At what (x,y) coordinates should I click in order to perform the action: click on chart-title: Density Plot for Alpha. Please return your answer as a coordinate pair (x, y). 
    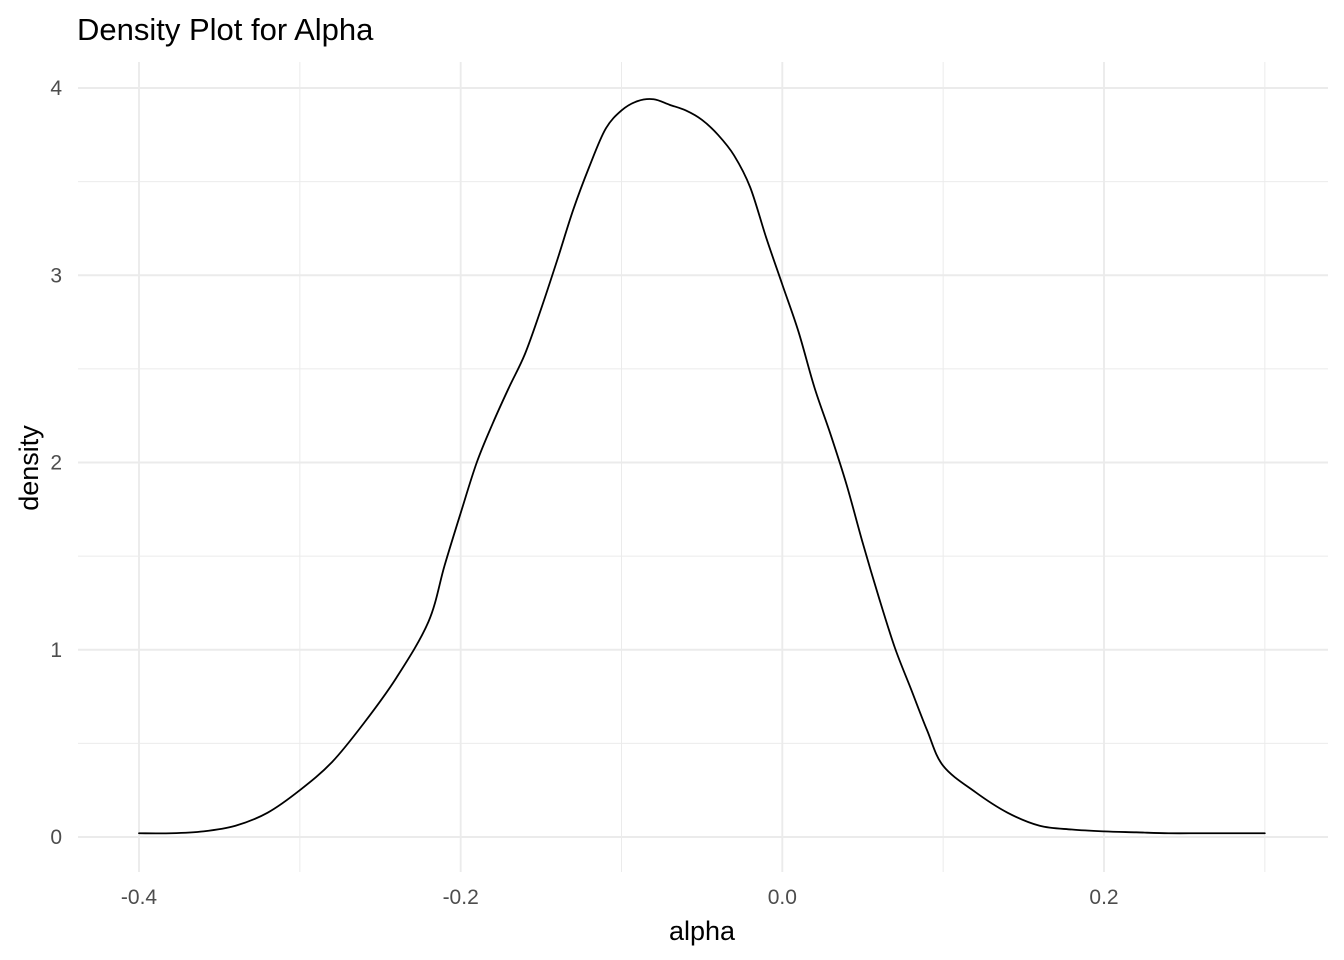
    Looking at the image, I should click on (225, 29).